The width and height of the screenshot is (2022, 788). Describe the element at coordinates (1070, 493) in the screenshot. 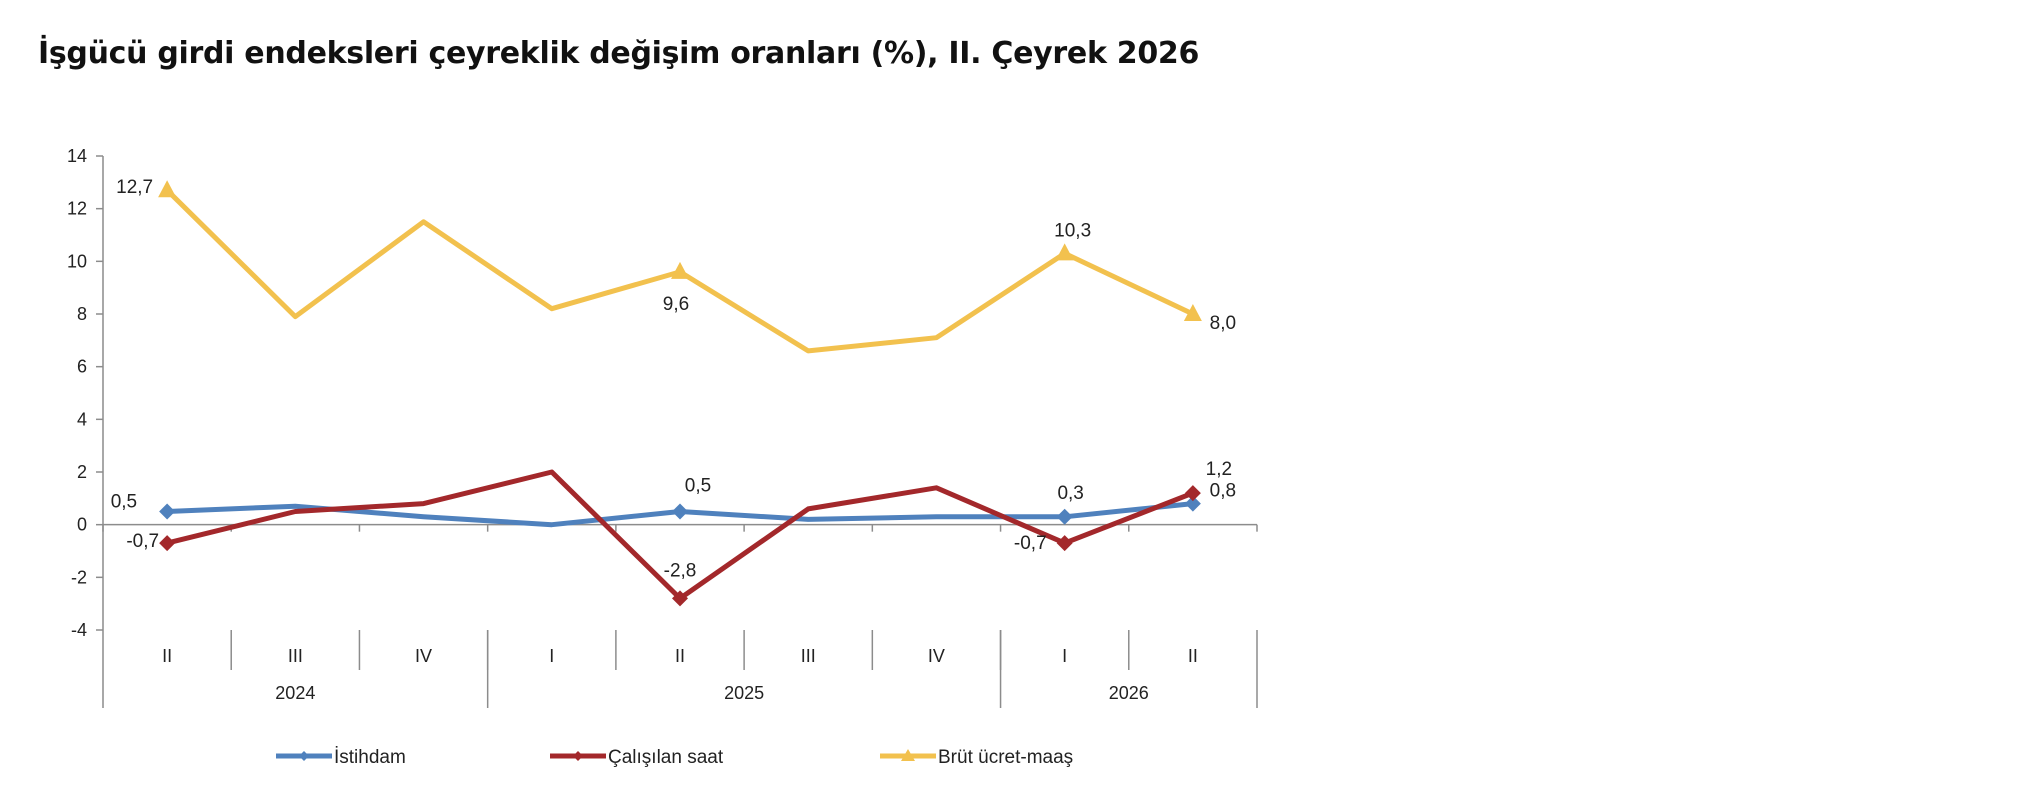

I see `data-label: 0,3` at that location.